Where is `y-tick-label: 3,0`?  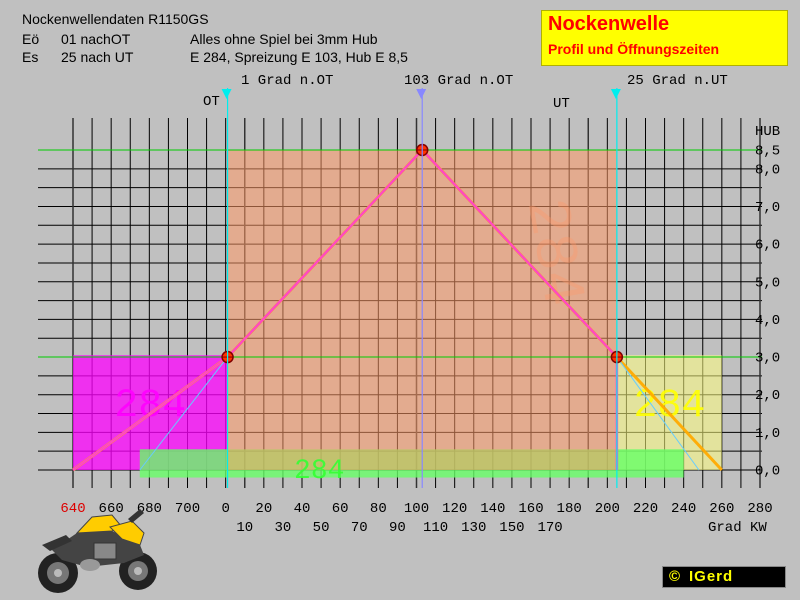
y-tick-label: 3,0 is located at coordinates (767, 359).